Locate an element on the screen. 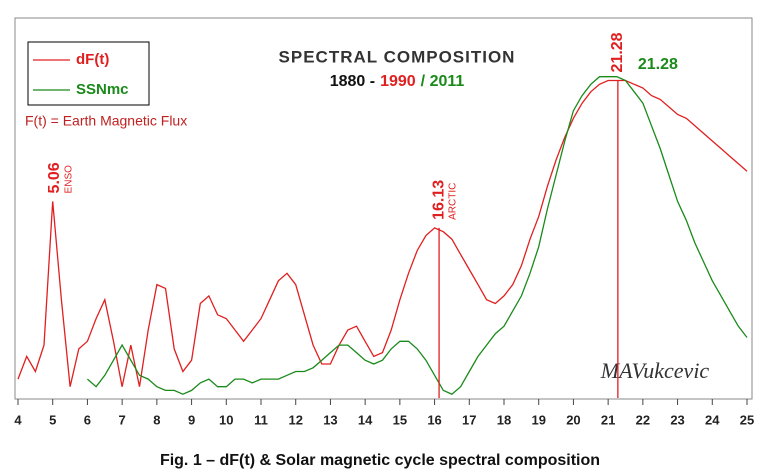 The width and height of the screenshot is (761, 475). x-tick-label: 15 is located at coordinates (400, 419).